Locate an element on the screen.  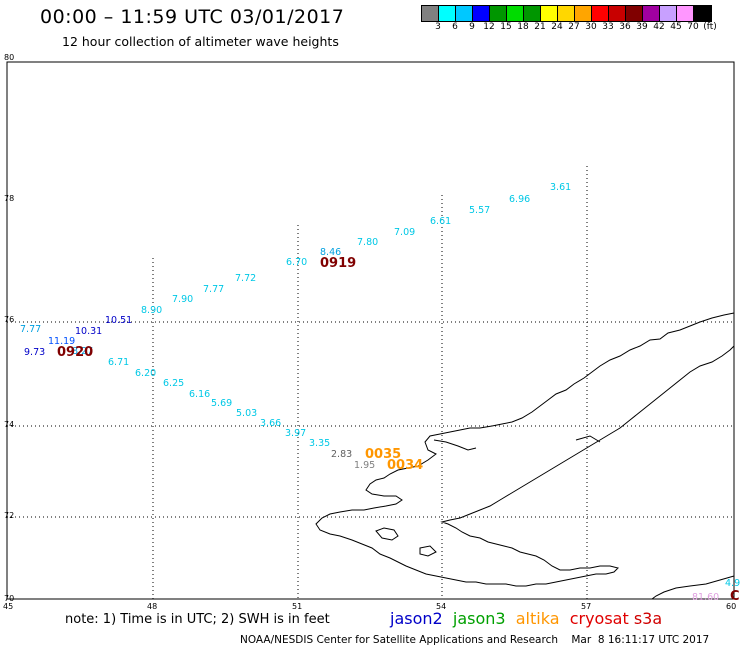
wave-value: 4.9 is located at coordinates (732, 583).